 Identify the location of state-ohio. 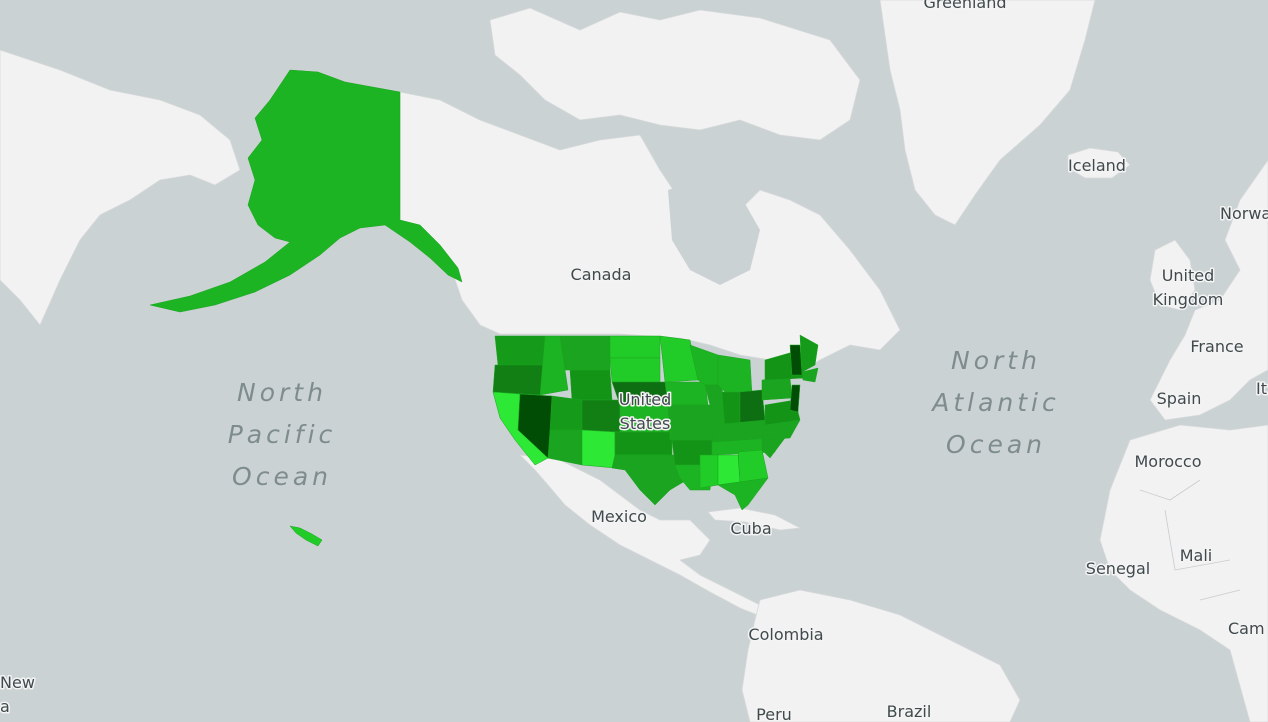
(752, 407).